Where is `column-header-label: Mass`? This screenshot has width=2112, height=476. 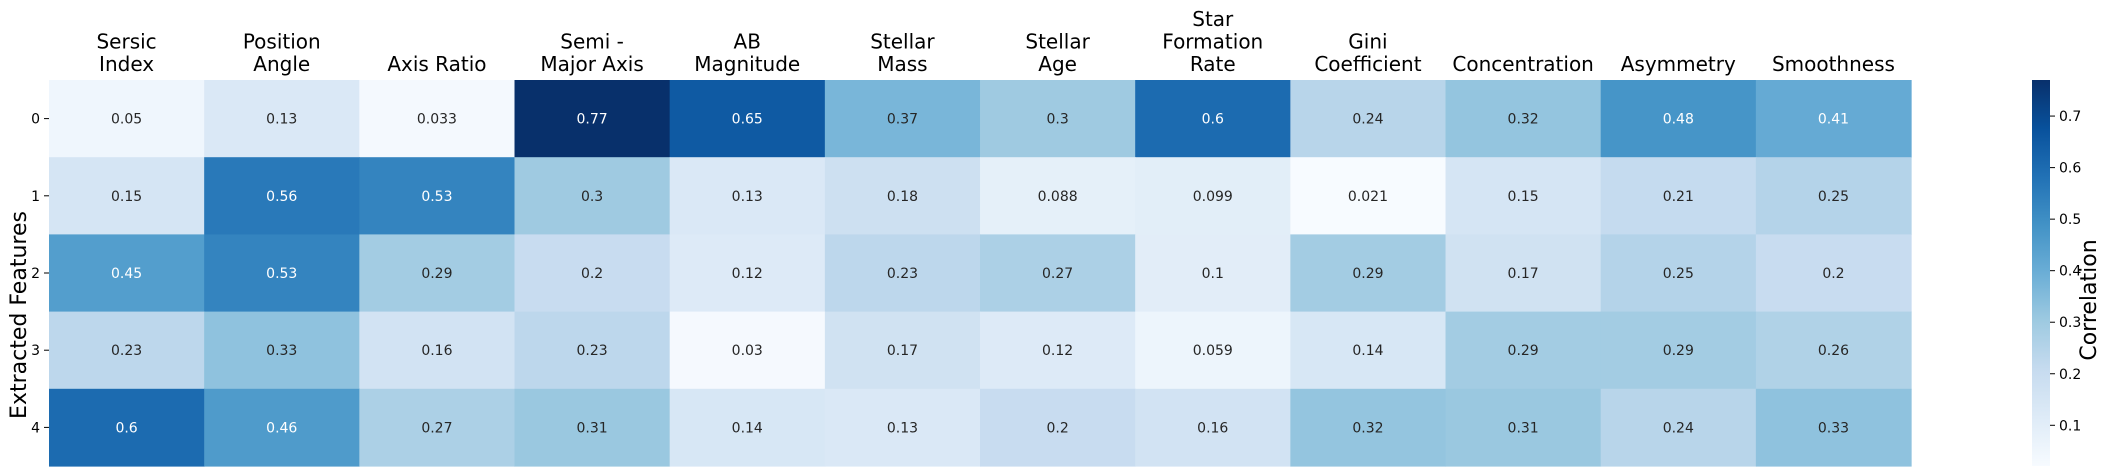 column-header-label: Mass is located at coordinates (902, 64).